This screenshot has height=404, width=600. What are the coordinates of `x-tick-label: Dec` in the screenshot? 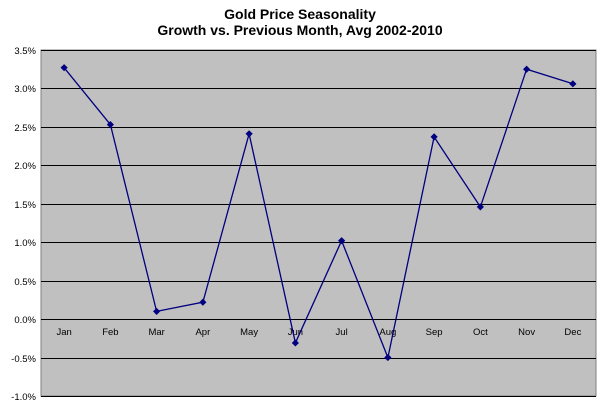 It's located at (572, 332).